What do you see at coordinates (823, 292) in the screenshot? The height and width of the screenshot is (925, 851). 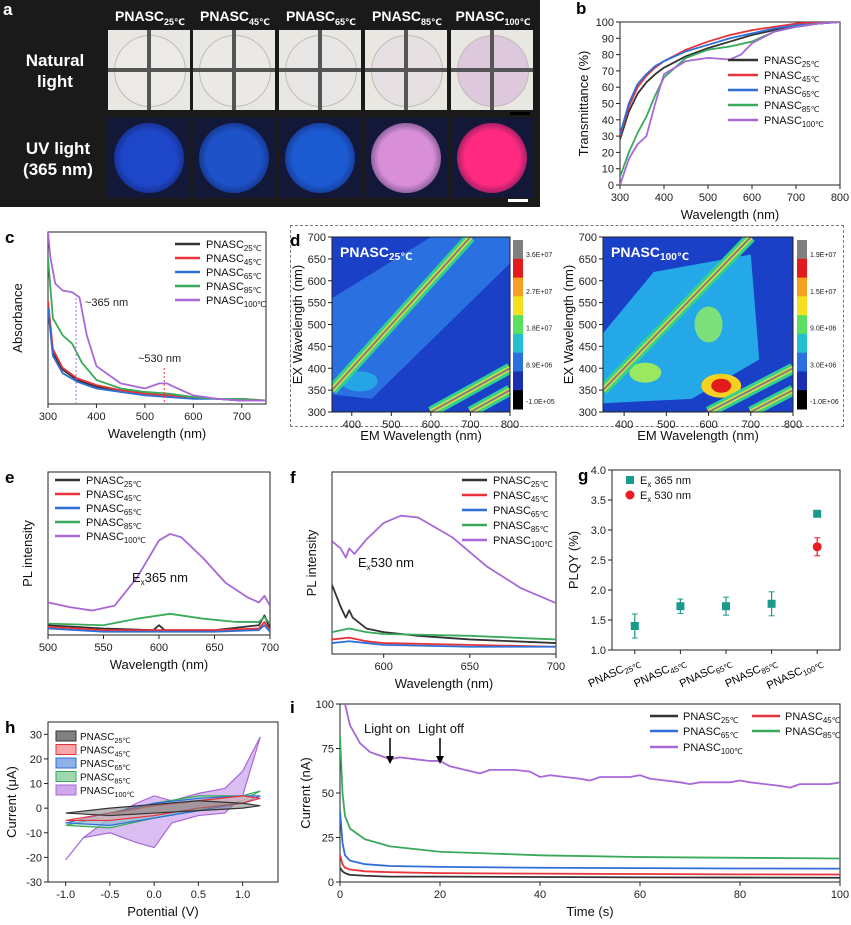 I see `colorbar-label: 1.5E+07` at bounding box center [823, 292].